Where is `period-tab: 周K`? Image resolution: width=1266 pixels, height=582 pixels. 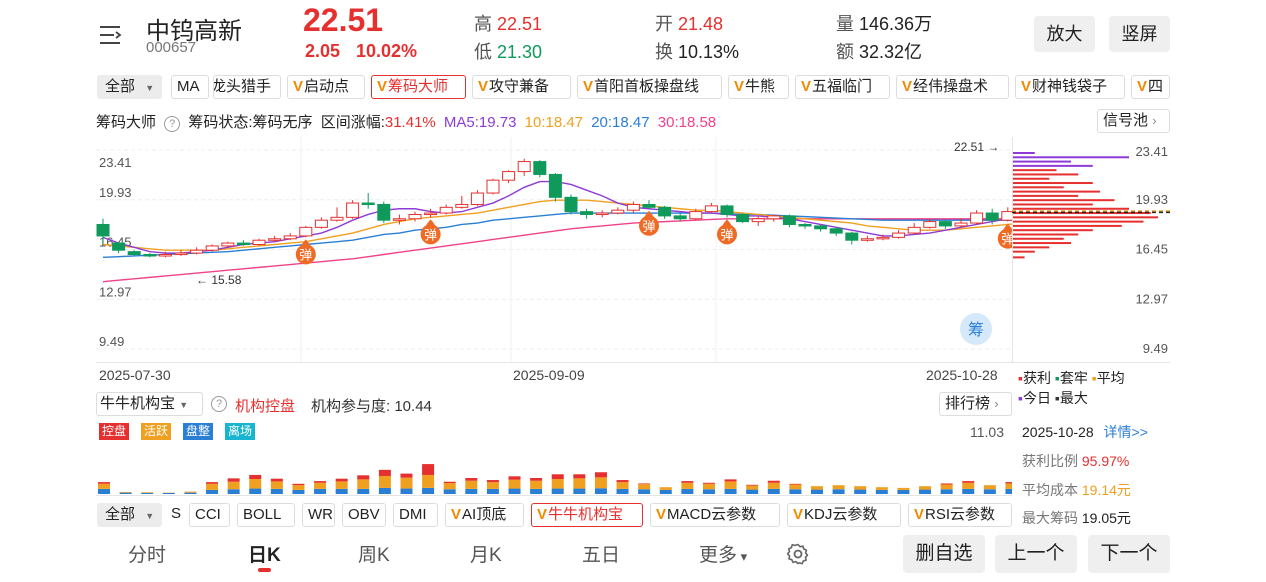
period-tab: 周K is located at coordinates (374, 553).